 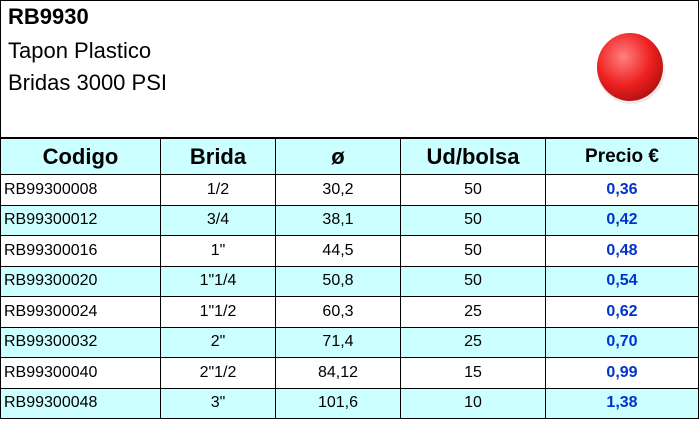 I want to click on cell: 3", so click(x=218, y=403).